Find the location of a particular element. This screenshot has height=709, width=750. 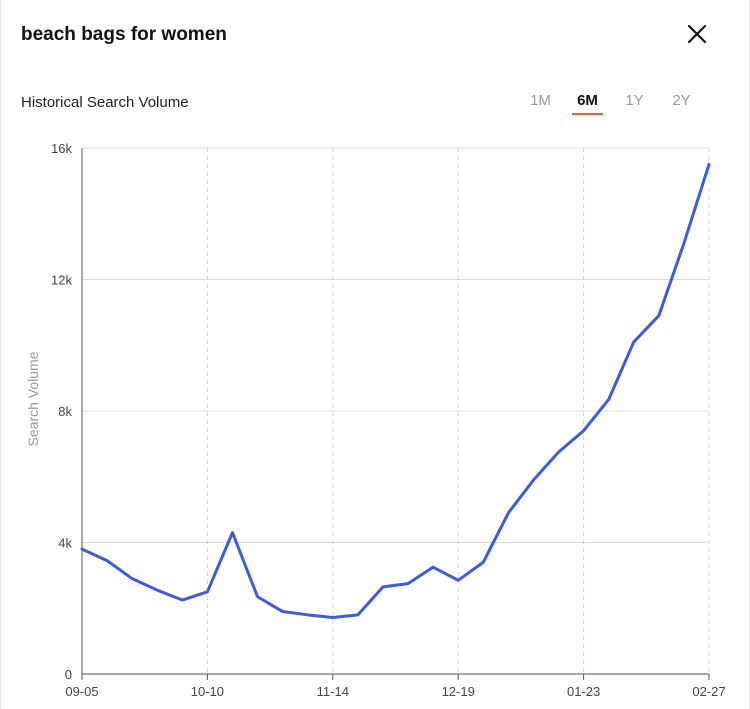

range-tab-6m: 6M is located at coordinates (587, 103).